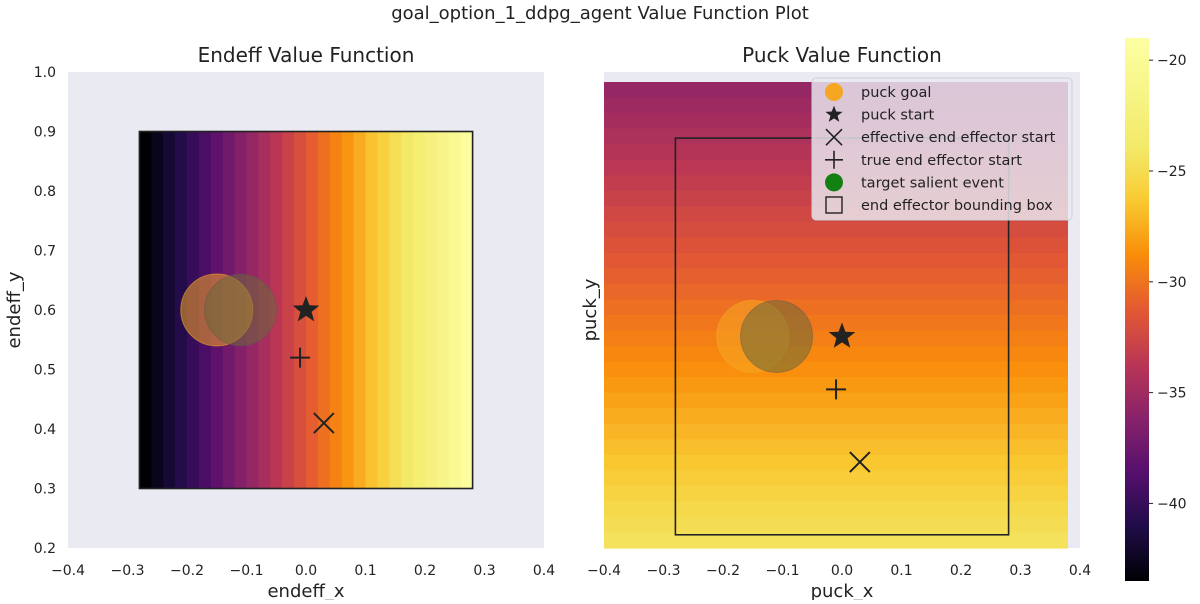 The image size is (1200, 604). I want to click on x-tick-label: 0.0, so click(306, 571).